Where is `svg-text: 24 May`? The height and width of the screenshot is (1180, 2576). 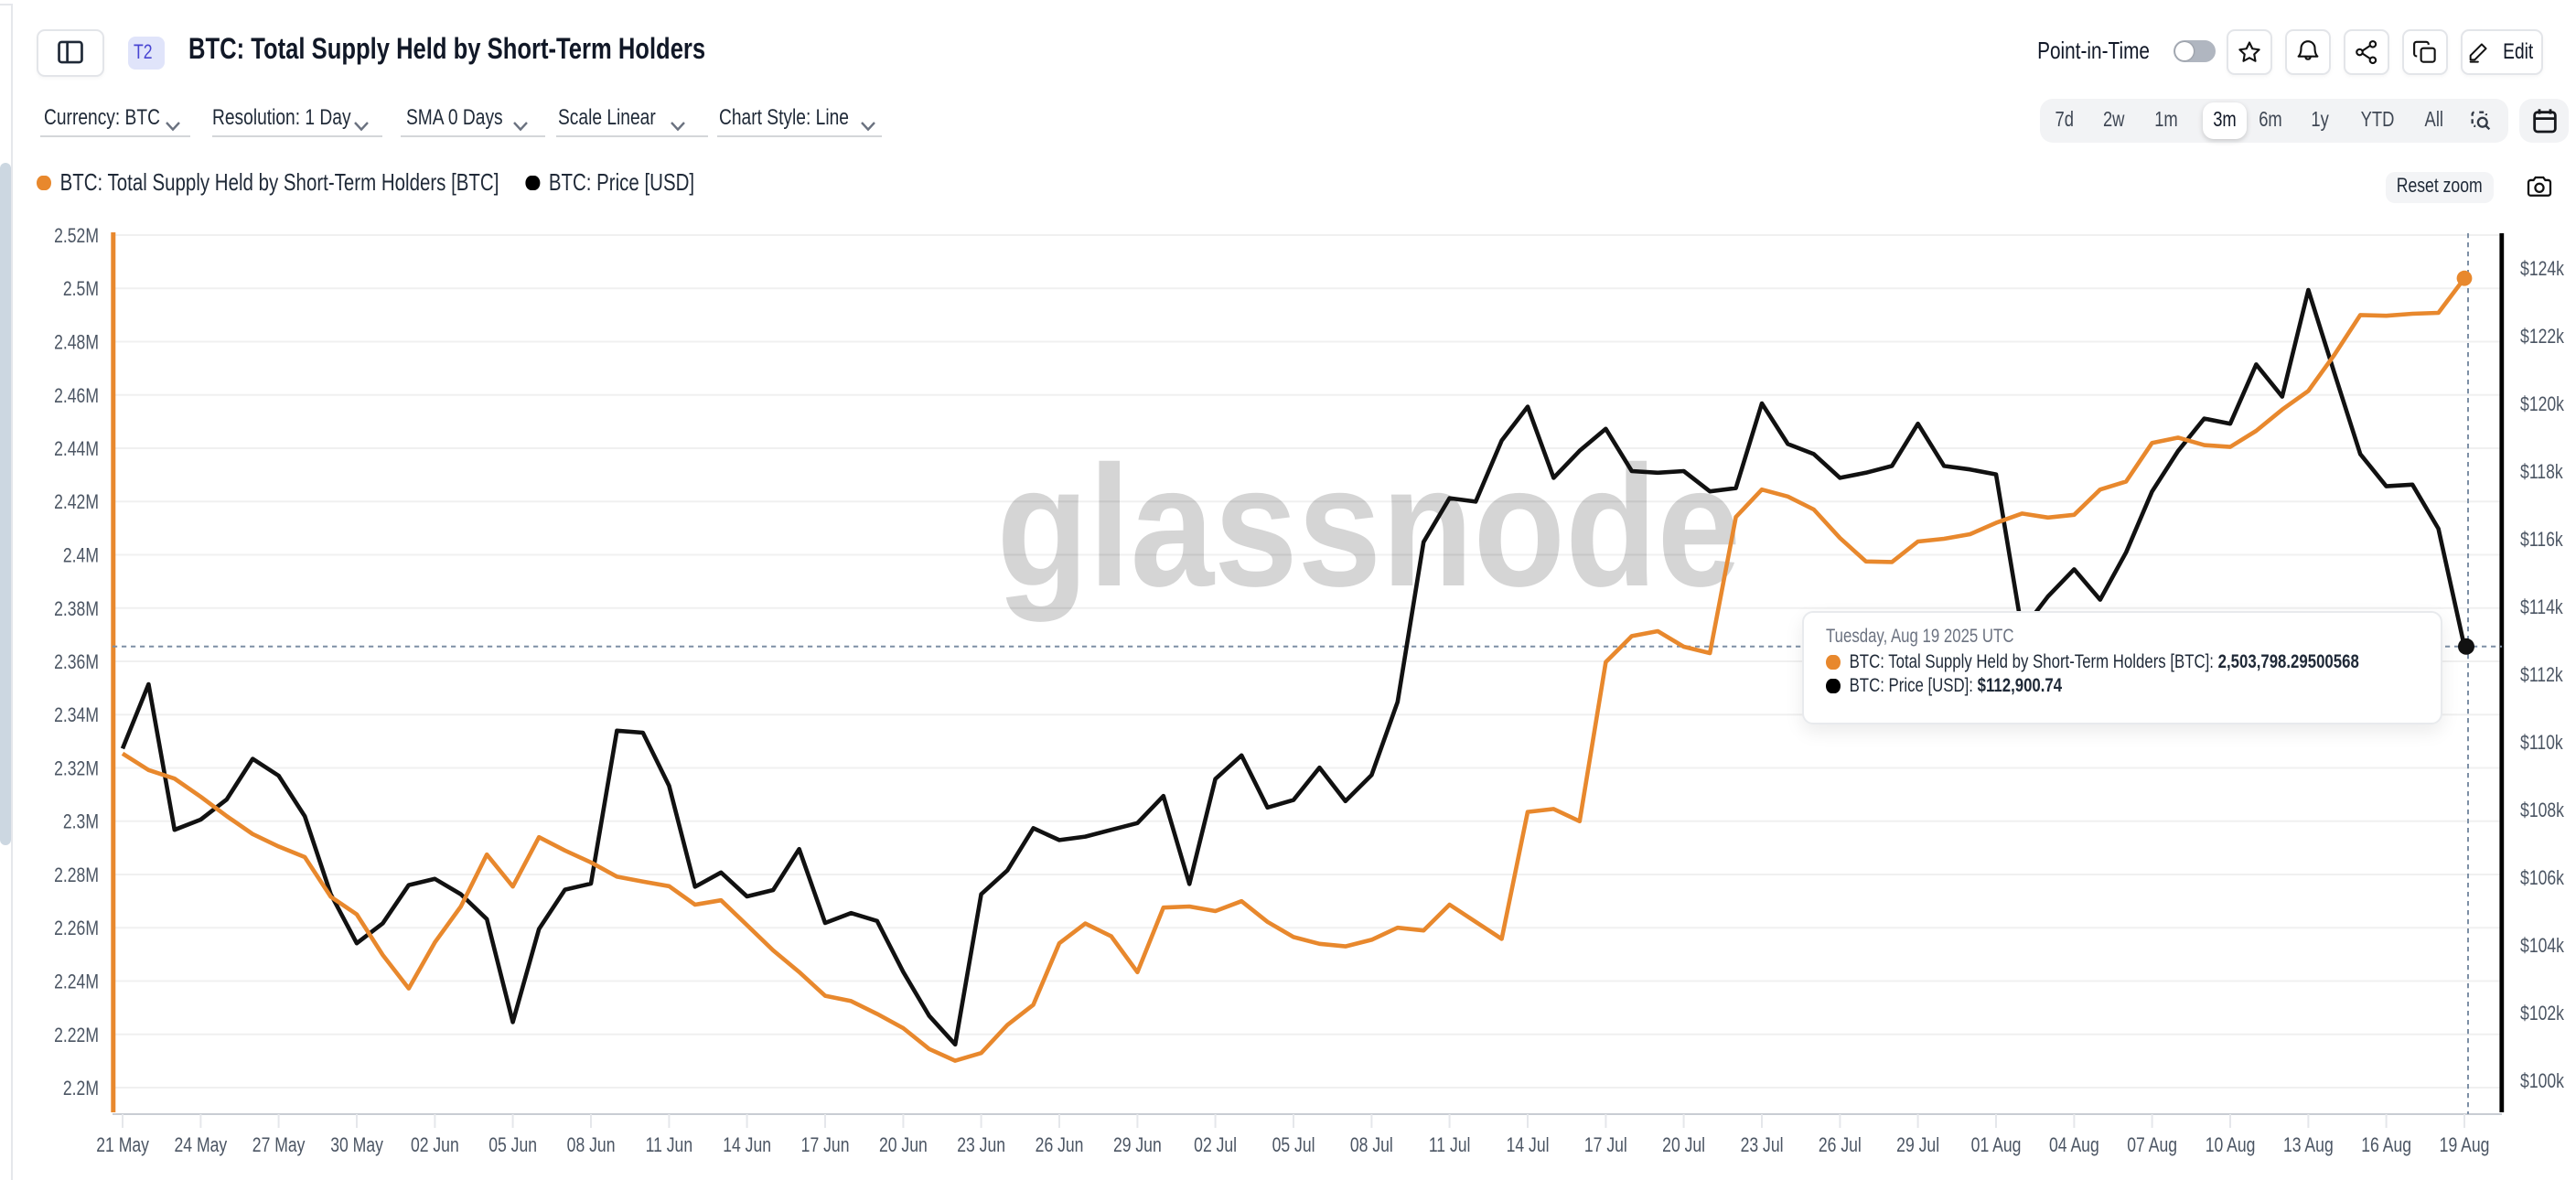
svg-text: 24 May is located at coordinates (202, 1145).